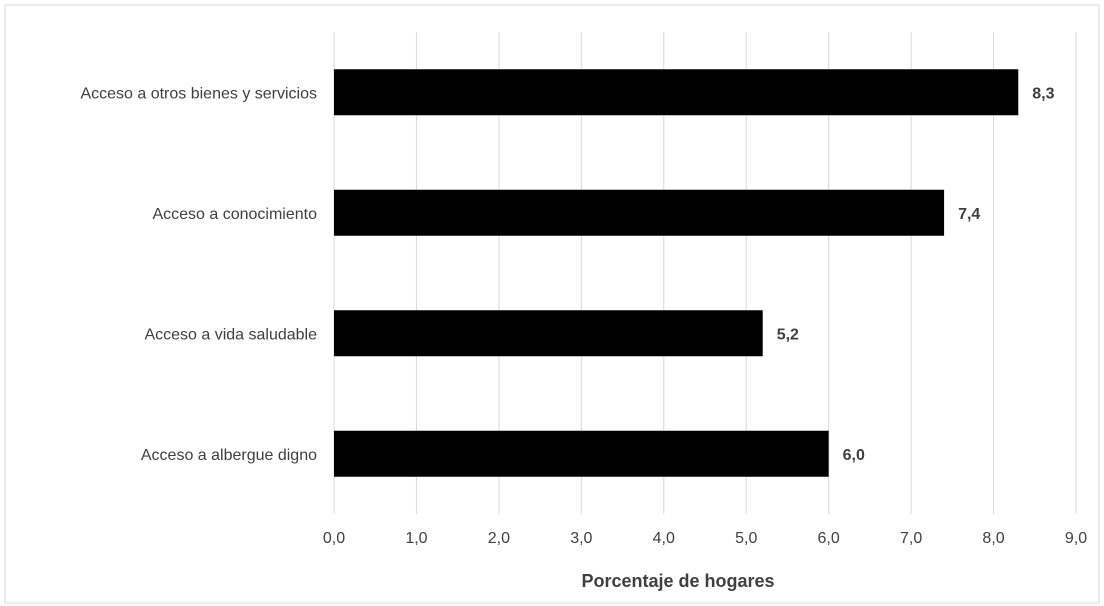 The width and height of the screenshot is (1104, 606). Describe the element at coordinates (234, 214) in the screenshot. I see `category-label: Acceso a conocimiento` at that location.